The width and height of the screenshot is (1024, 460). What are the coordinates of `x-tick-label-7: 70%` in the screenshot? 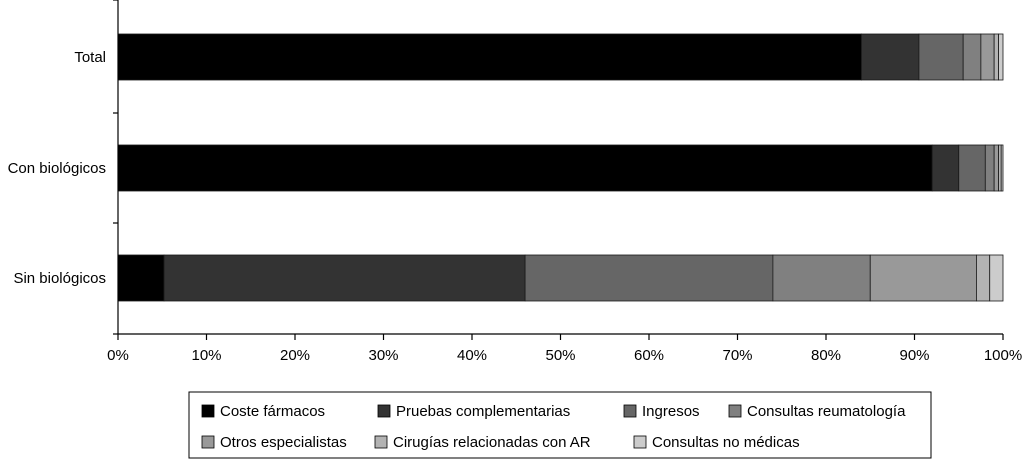 It's located at (737, 355).